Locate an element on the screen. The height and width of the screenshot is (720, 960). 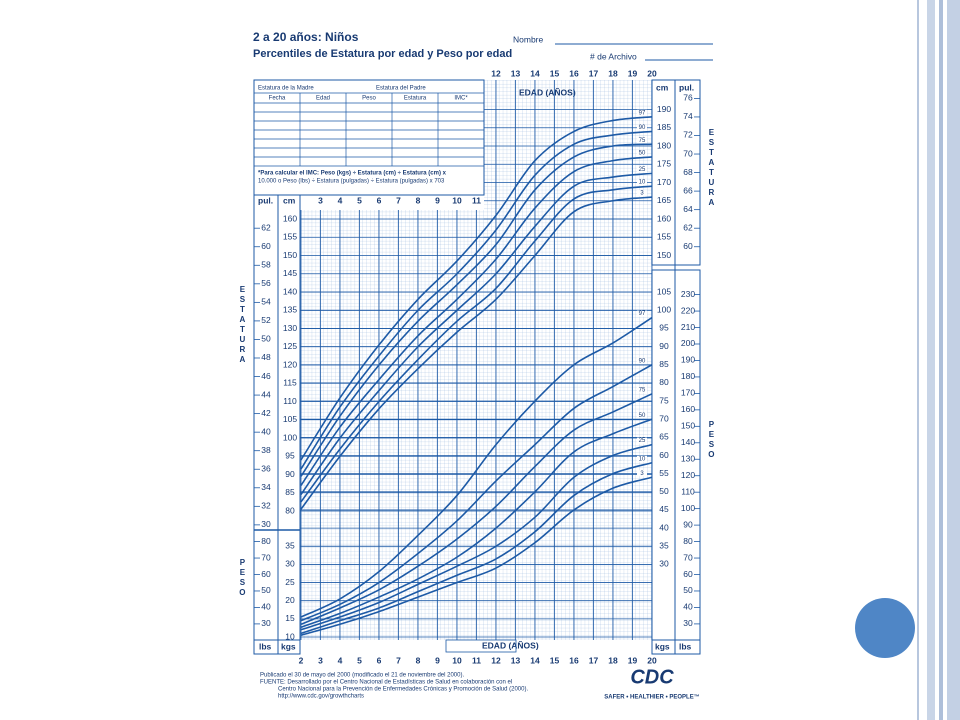
y-tick-label: 58 is located at coordinates (266, 265).